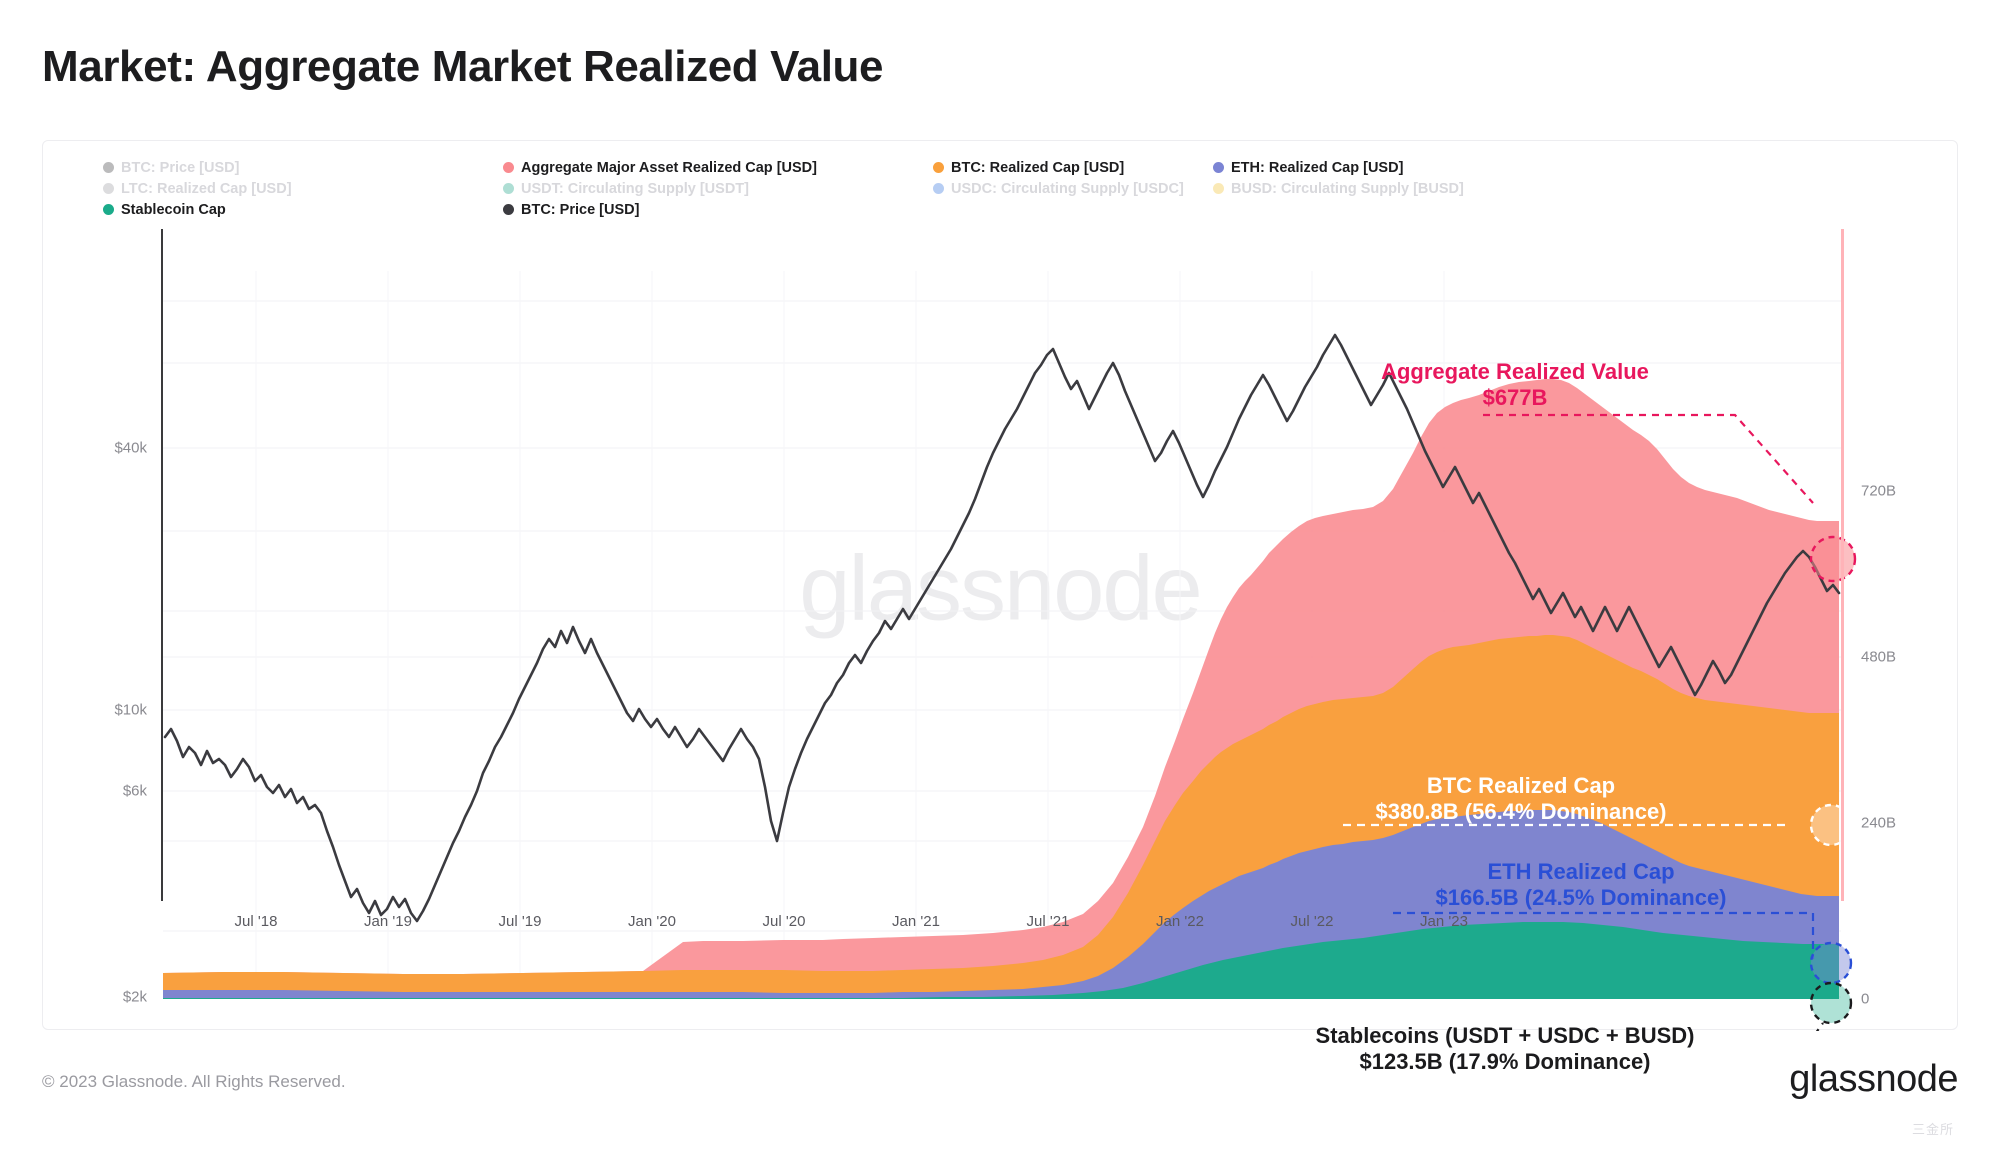 The width and height of the screenshot is (2000, 1152). What do you see at coordinates (916, 921) in the screenshot?
I see `x-axis-tick: Jan '21` at bounding box center [916, 921].